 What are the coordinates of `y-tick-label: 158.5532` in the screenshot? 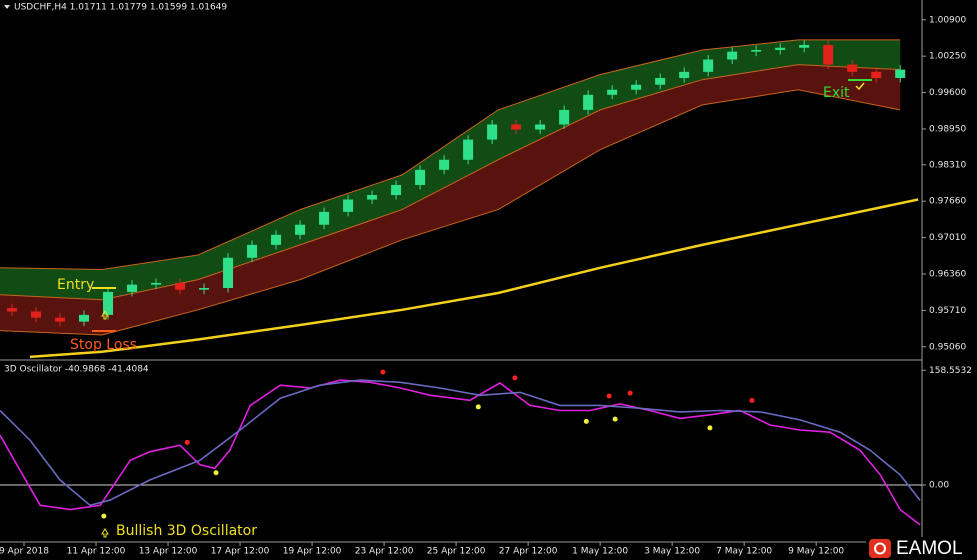 It's located at (950, 371).